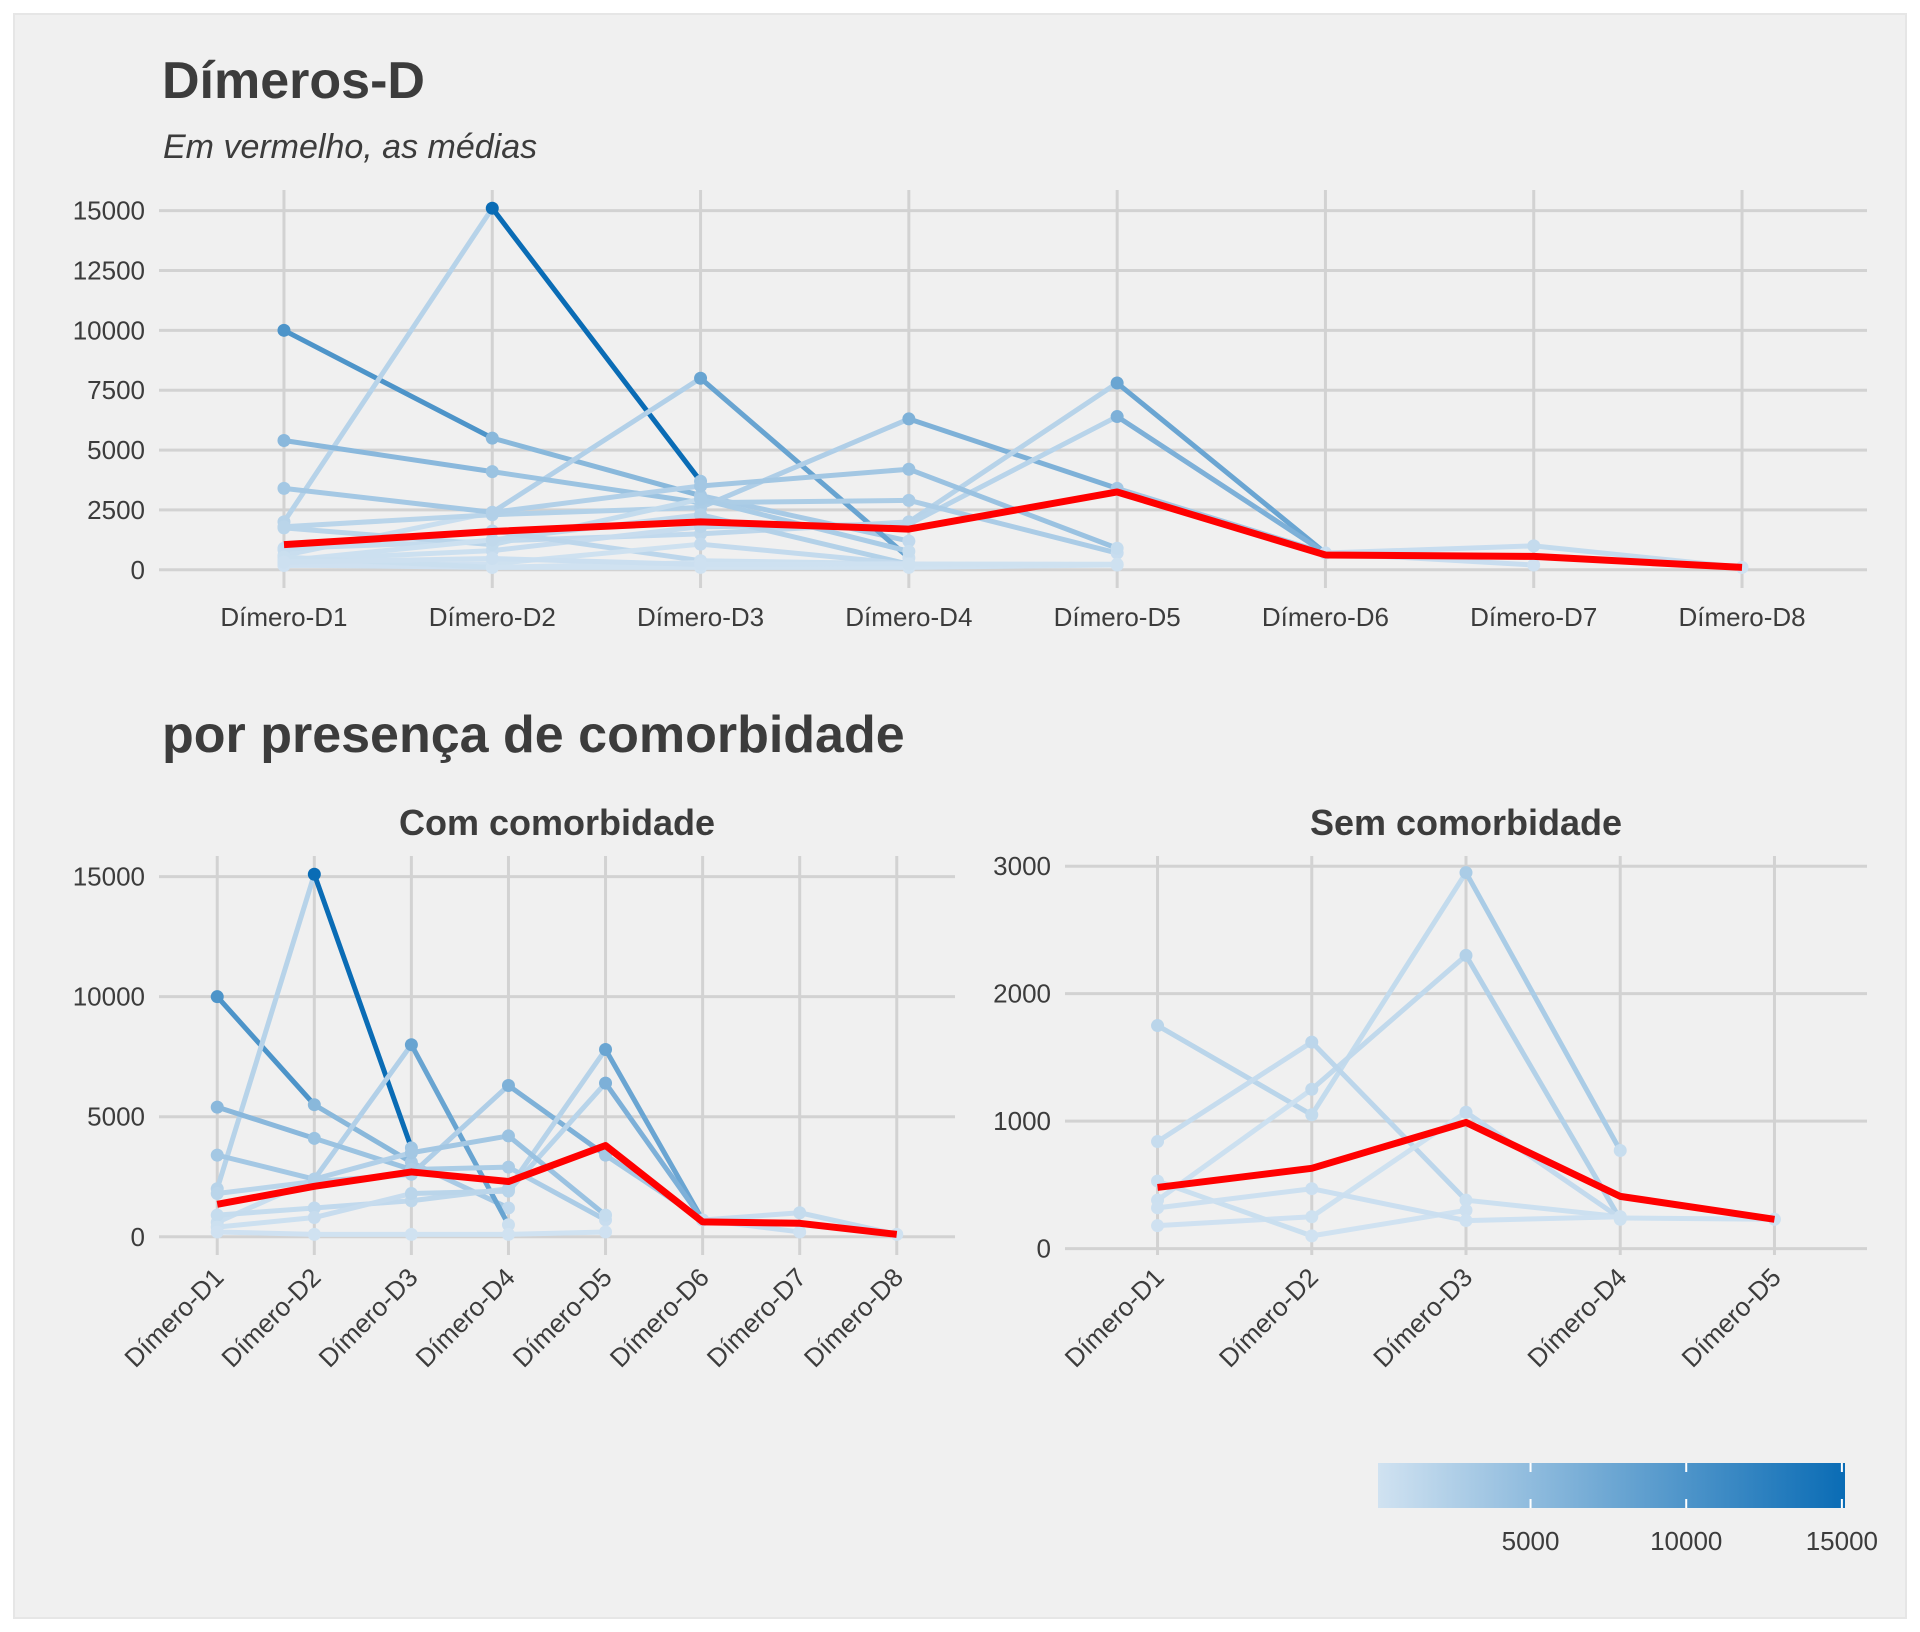 The height and width of the screenshot is (1632, 1920). What do you see at coordinates (557, 822) in the screenshot?
I see `panel-title: Com comorbidade` at bounding box center [557, 822].